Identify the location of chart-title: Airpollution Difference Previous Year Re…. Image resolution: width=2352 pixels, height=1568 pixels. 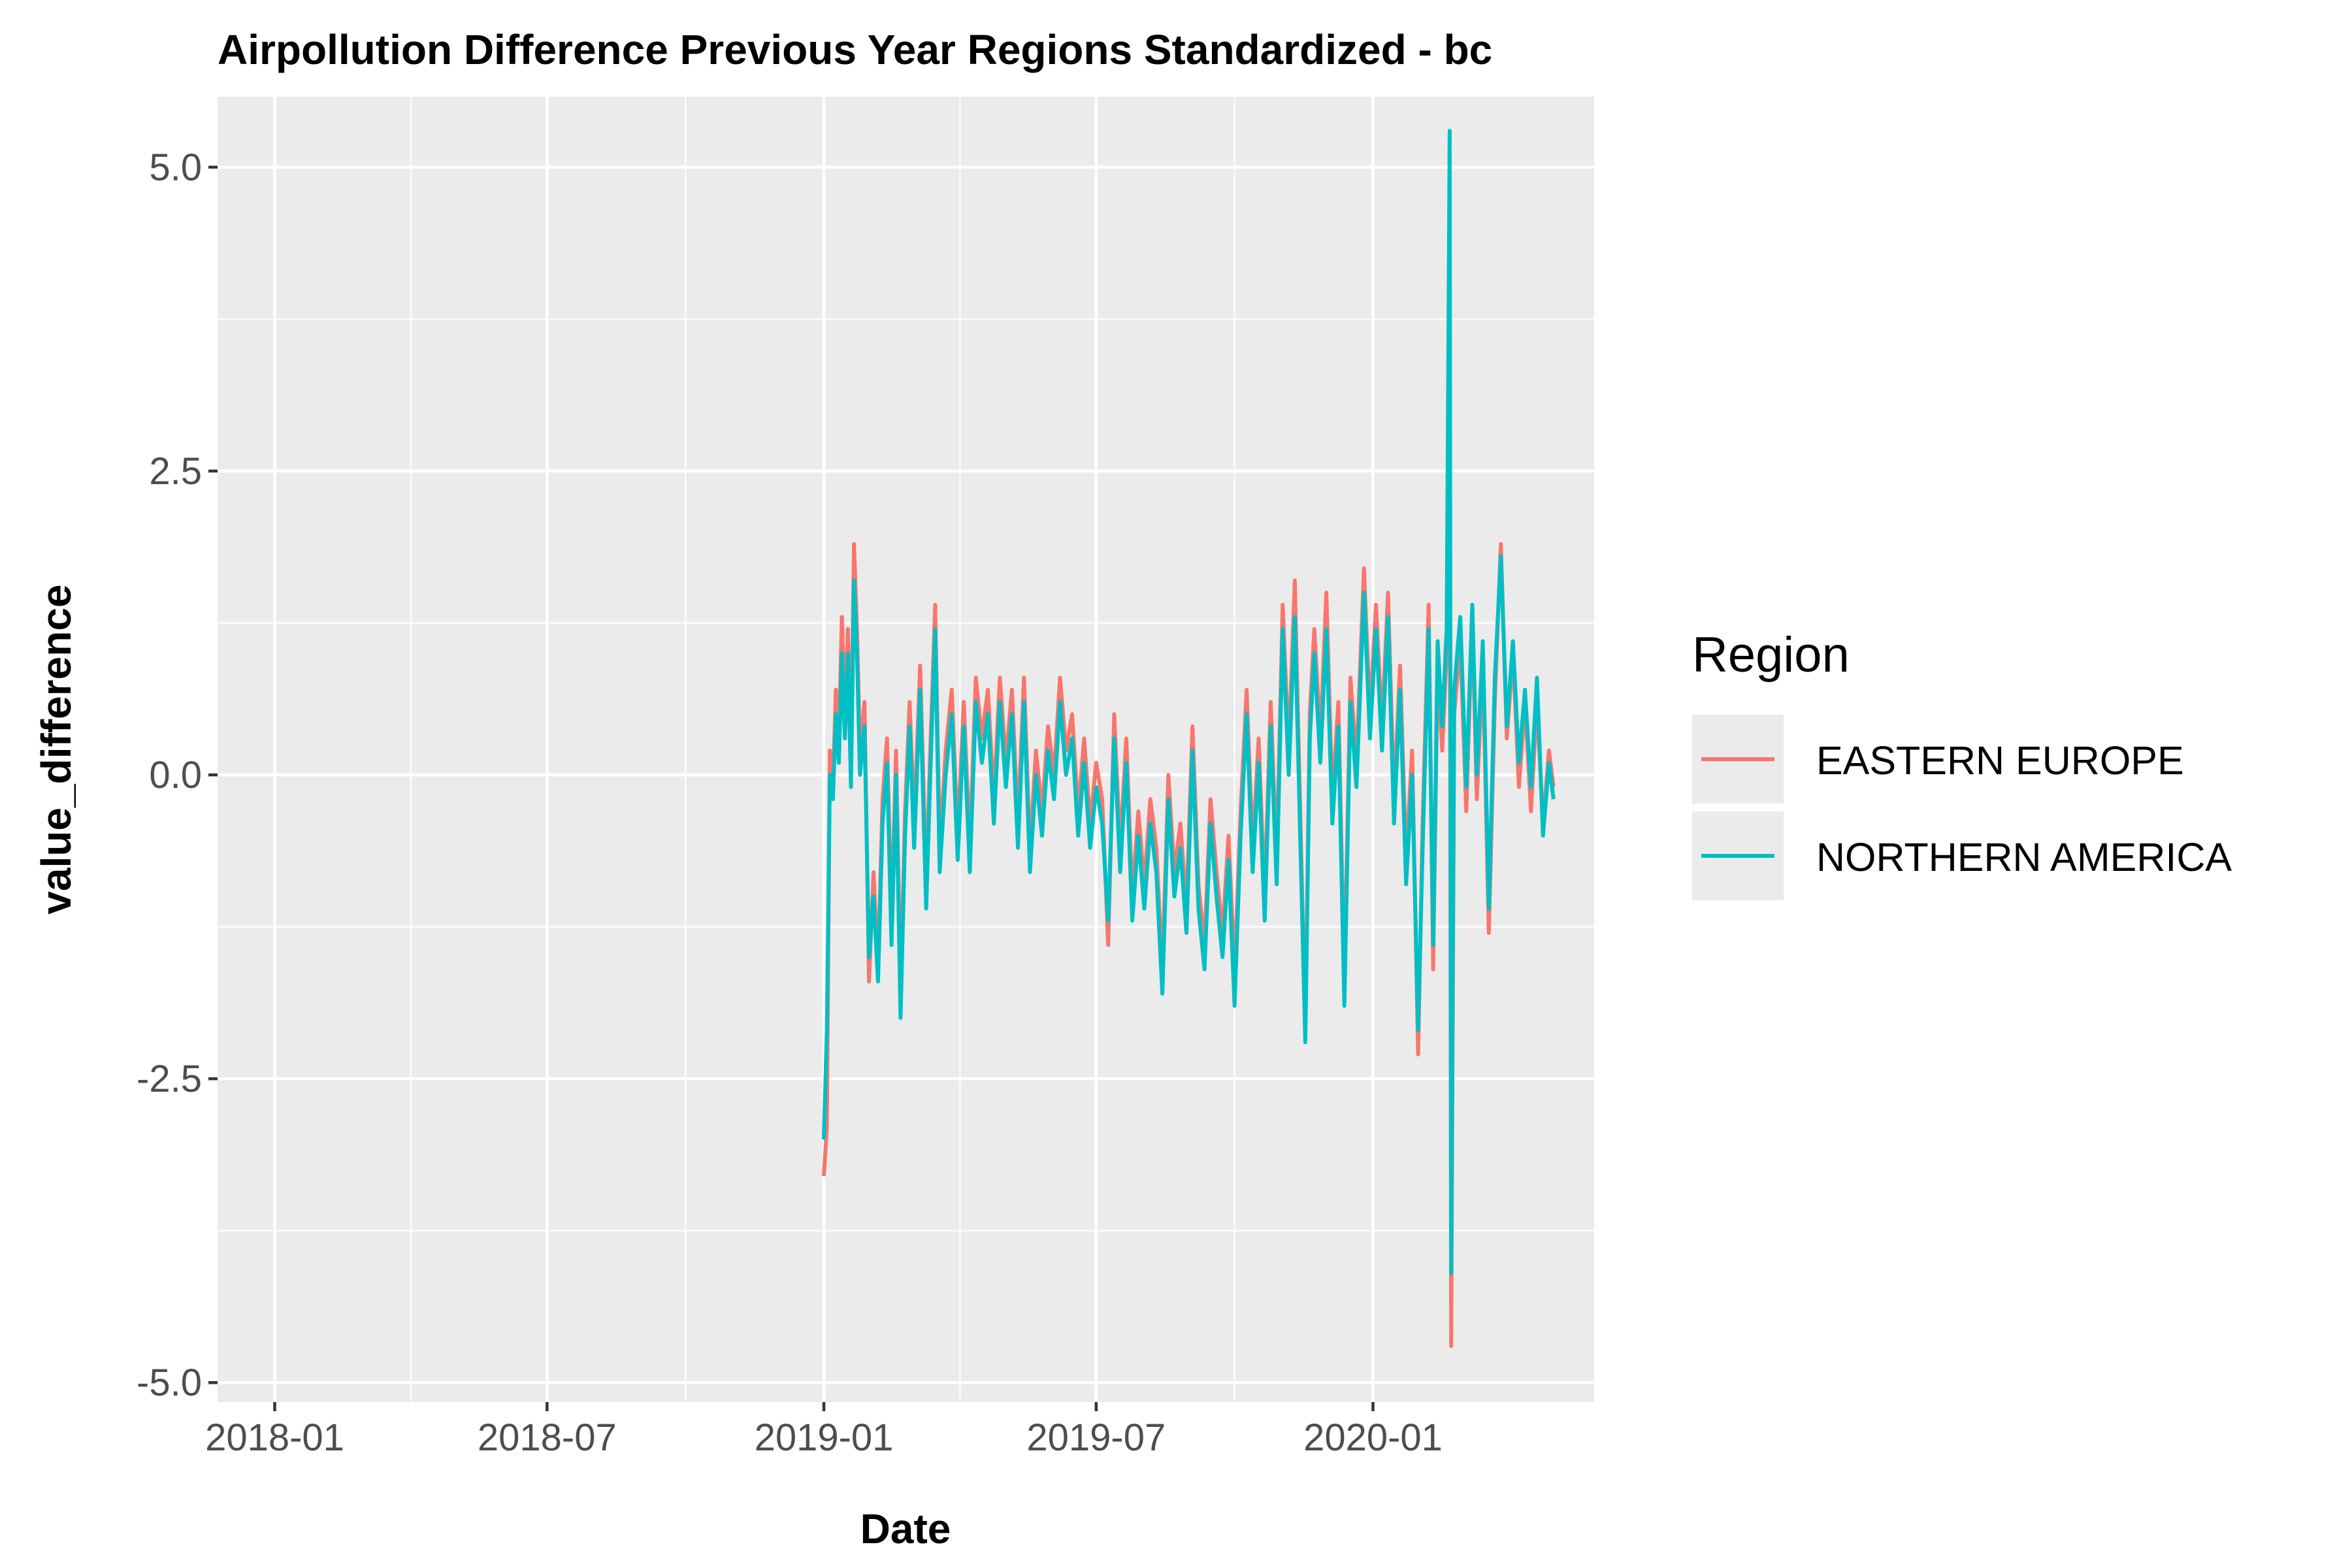
(855, 49).